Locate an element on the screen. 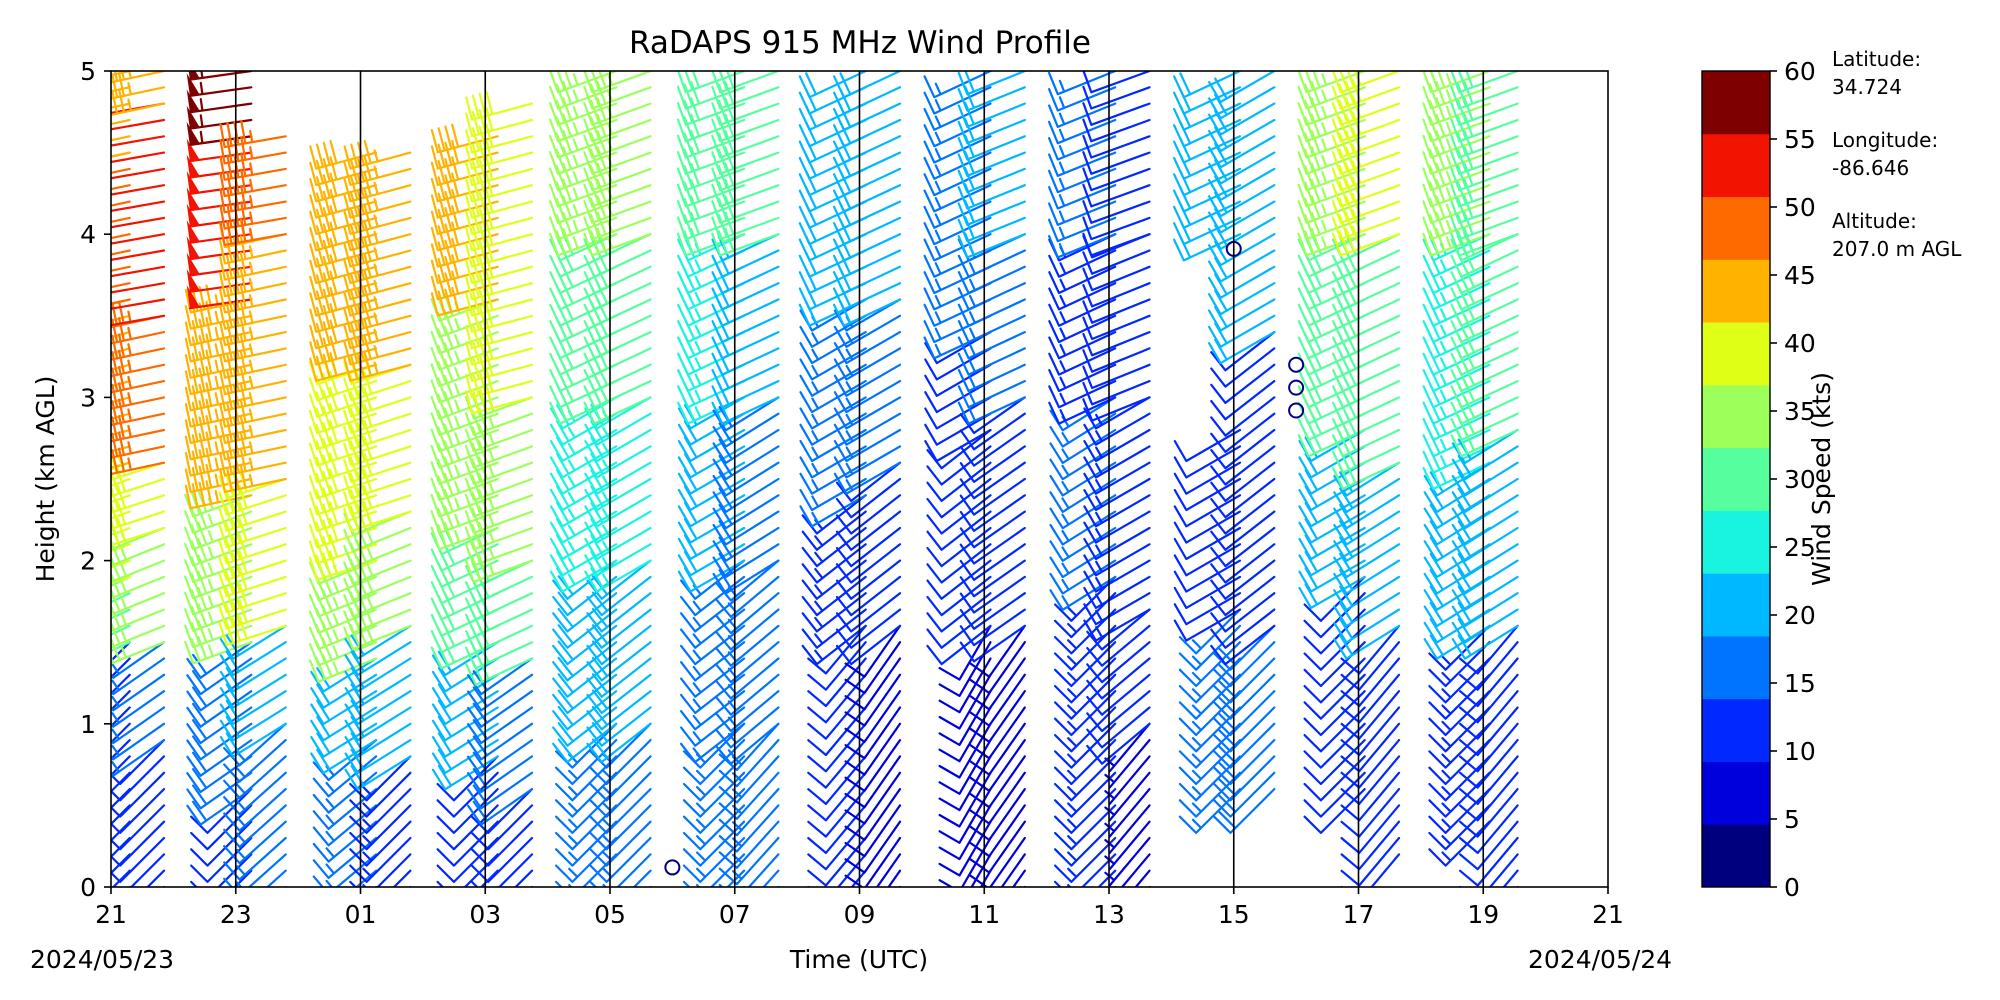 This screenshot has width=2000, height=1000. colorbar-segment is located at coordinates (1736, 542).